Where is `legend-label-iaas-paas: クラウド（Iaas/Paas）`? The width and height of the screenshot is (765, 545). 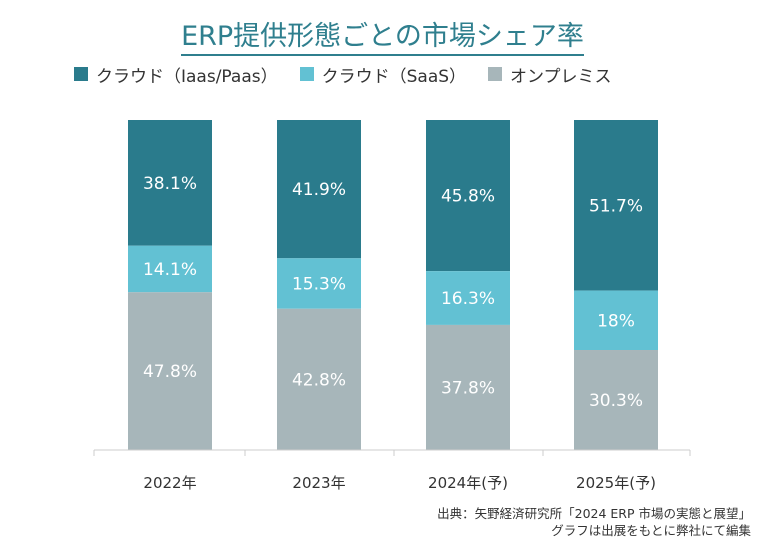 legend-label-iaas-paas: クラウド（Iaas/Paas） is located at coordinates (187, 76).